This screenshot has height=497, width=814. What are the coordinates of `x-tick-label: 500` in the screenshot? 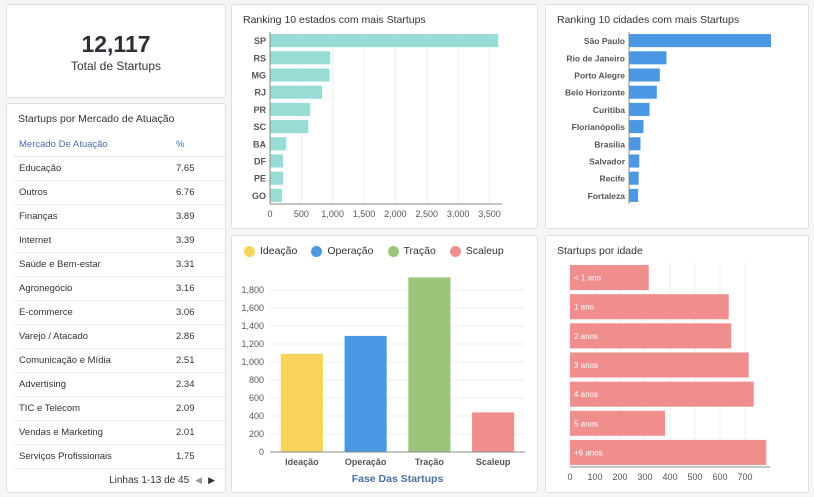 It's located at (694, 477).